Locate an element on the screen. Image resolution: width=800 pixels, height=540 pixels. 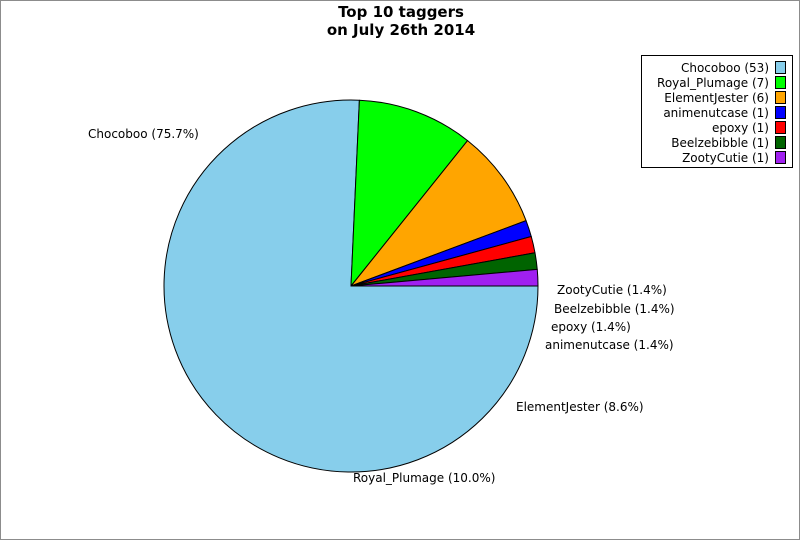
legend-item-epoxy: epoxy (1) is located at coordinates (749, 127).